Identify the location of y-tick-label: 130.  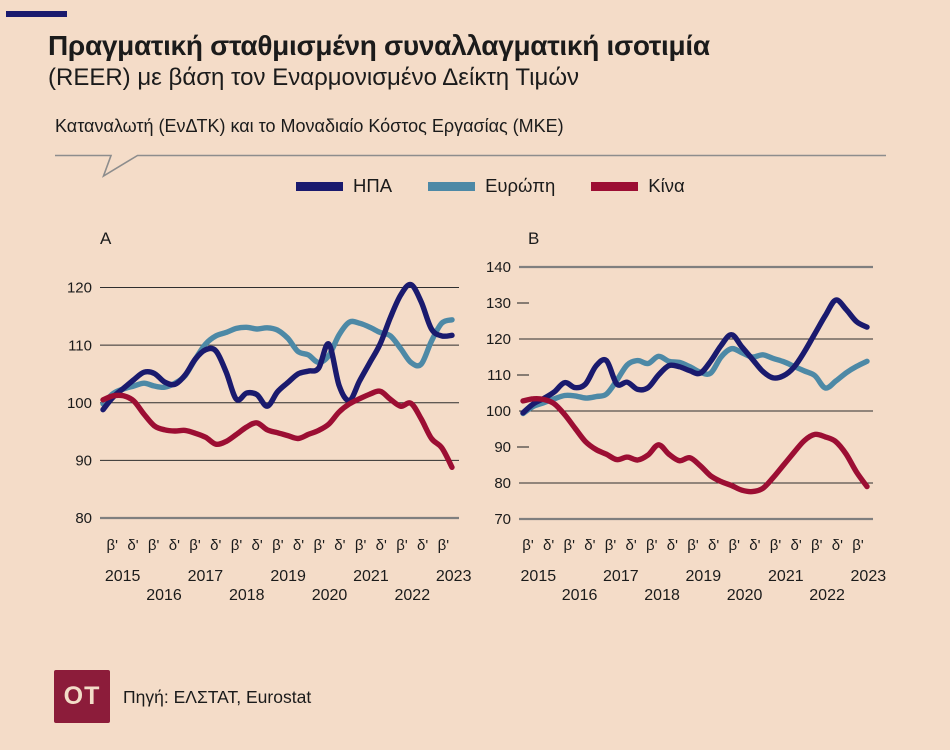
(498, 303).